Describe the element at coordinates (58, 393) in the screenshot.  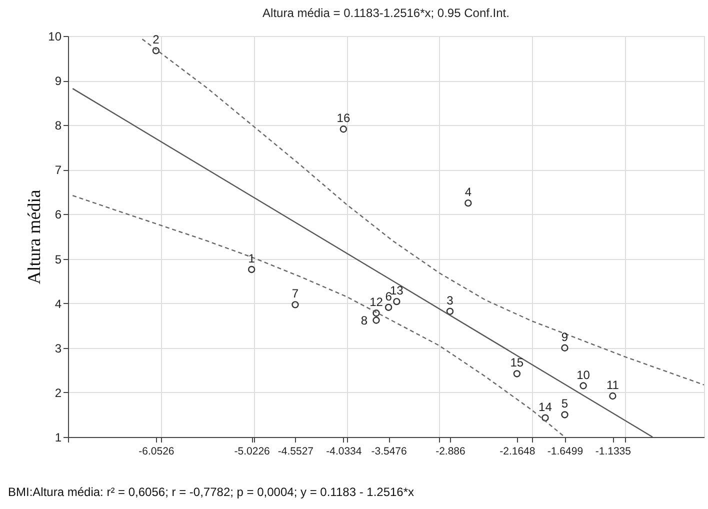
I see `y-tick-label: 2` at that location.